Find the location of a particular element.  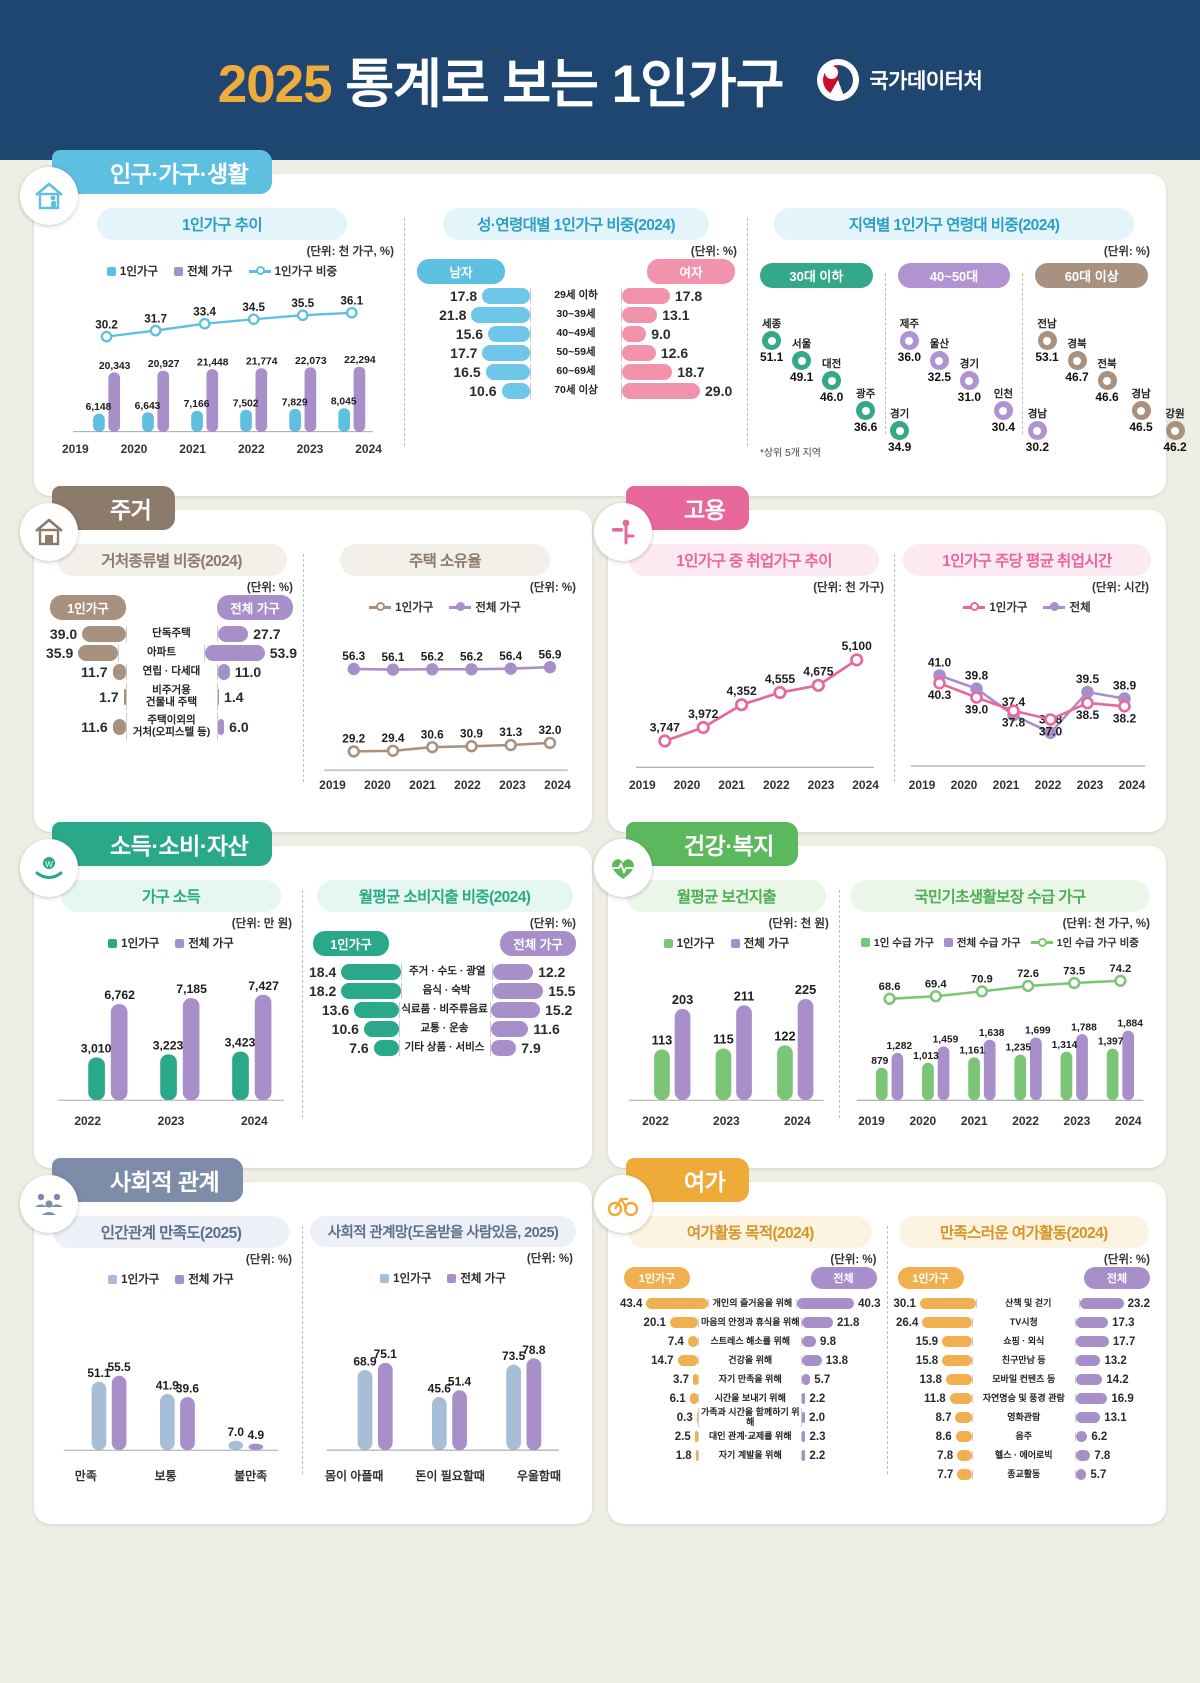

government-logo: 국가데이터처 is located at coordinates (900, 80).